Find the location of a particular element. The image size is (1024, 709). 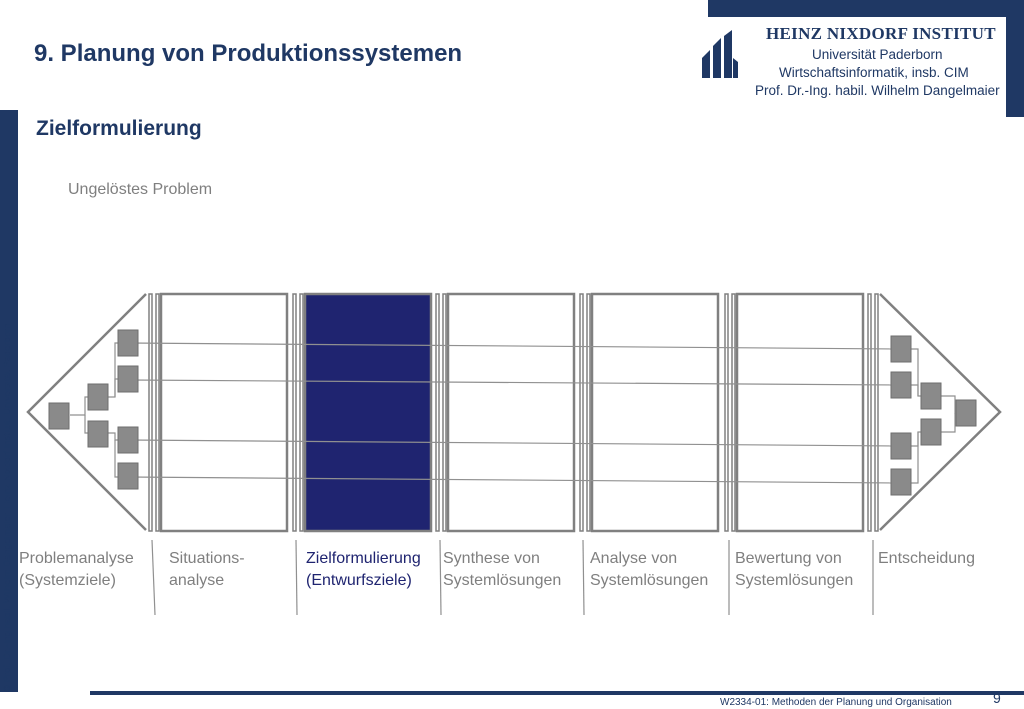

bottom-accent-bar is located at coordinates (557, 693).